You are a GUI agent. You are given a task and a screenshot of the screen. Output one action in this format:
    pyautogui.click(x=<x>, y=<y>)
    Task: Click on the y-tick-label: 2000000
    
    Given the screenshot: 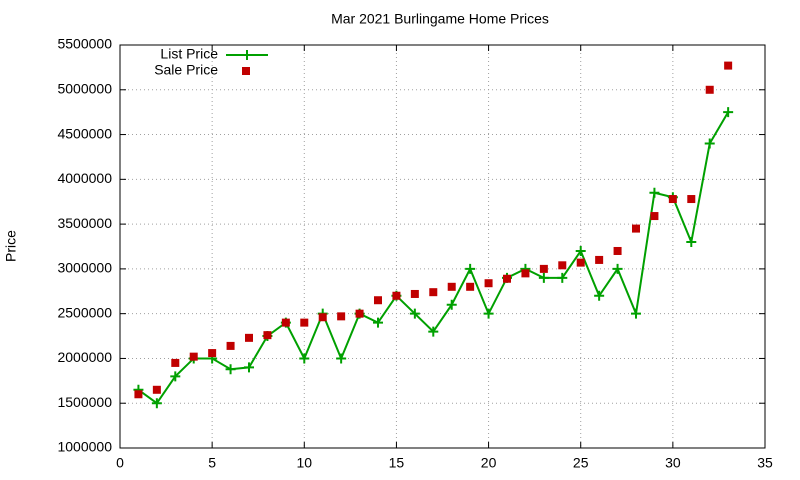 What is the action you would take?
    pyautogui.click(x=84, y=357)
    